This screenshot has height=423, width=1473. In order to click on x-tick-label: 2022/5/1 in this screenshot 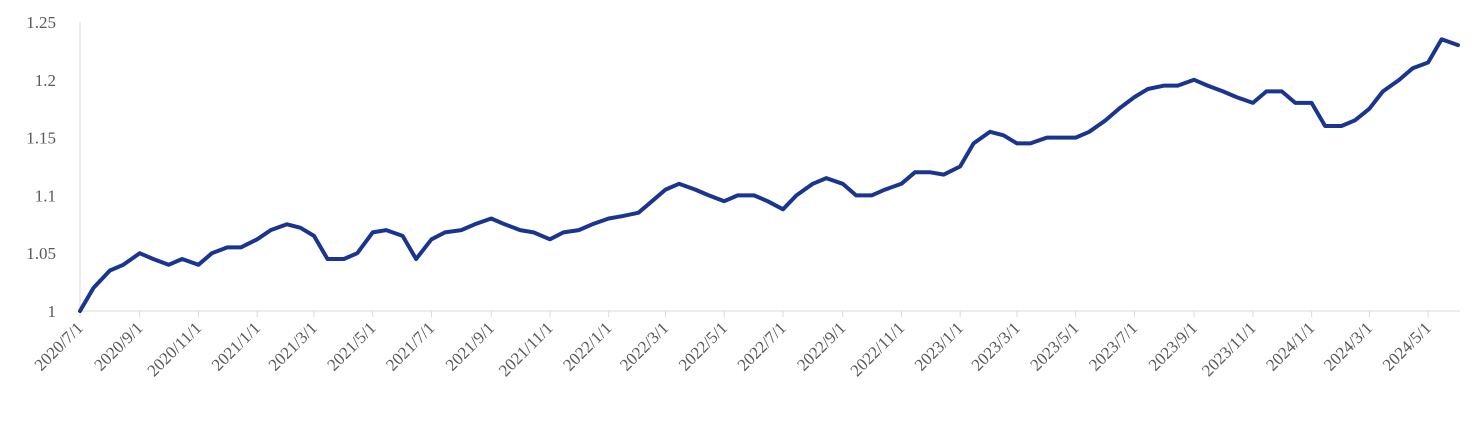, I will do `click(703, 346)`.